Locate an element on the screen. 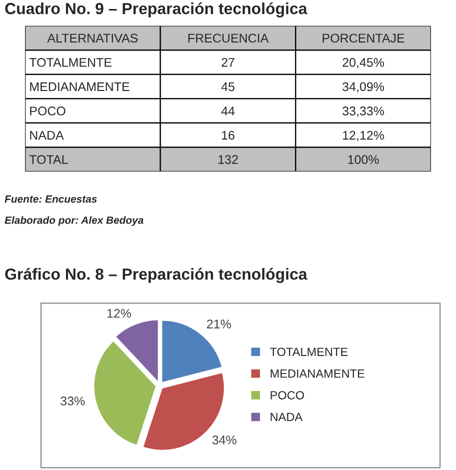  text: 100% is located at coordinates (363, 159).